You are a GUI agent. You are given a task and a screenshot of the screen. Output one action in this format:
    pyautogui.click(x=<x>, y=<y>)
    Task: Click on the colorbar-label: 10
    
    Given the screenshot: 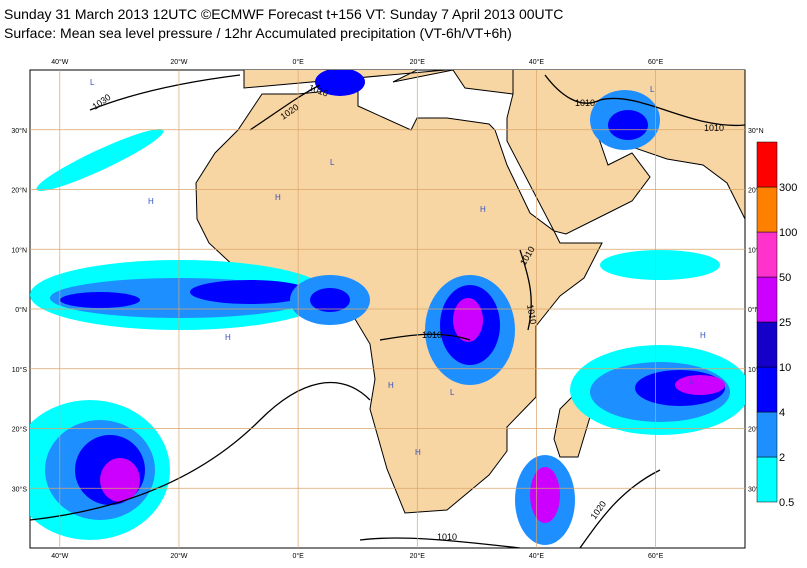 What is the action you would take?
    pyautogui.click(x=785, y=368)
    